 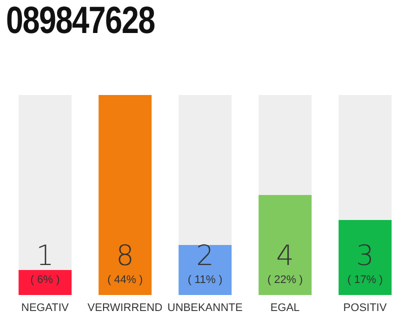 I want to click on data-label: 2, so click(x=205, y=255).